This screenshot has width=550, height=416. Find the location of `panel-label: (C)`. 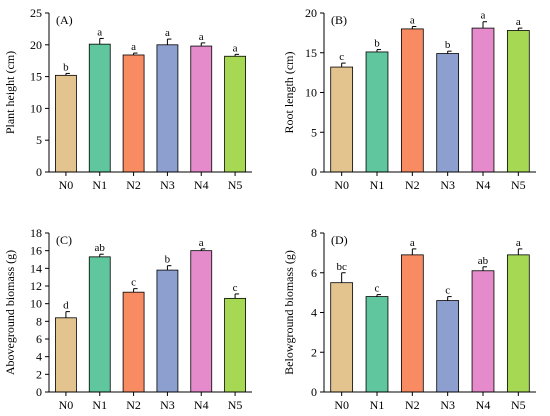

panel-label: (C) is located at coordinates (64, 240).